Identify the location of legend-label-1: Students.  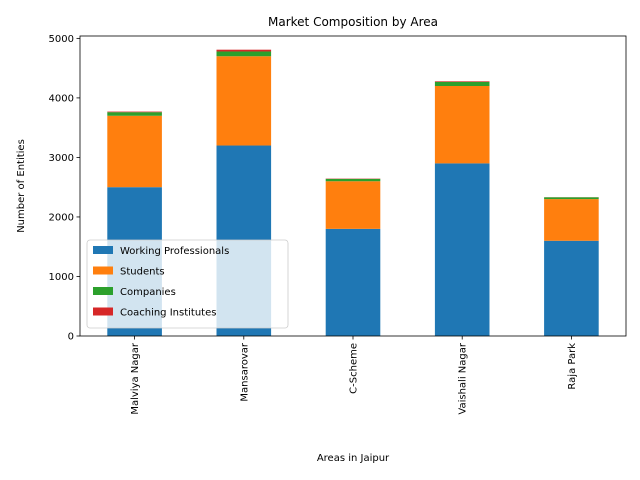
(142, 272).